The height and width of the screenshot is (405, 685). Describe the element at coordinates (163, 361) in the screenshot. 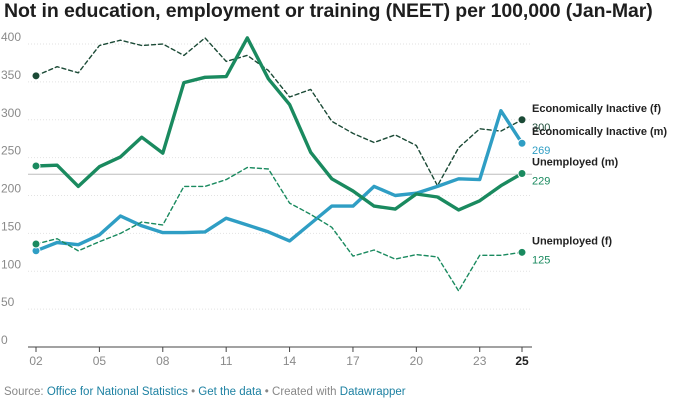

I see `x-tick-label: 08` at that location.